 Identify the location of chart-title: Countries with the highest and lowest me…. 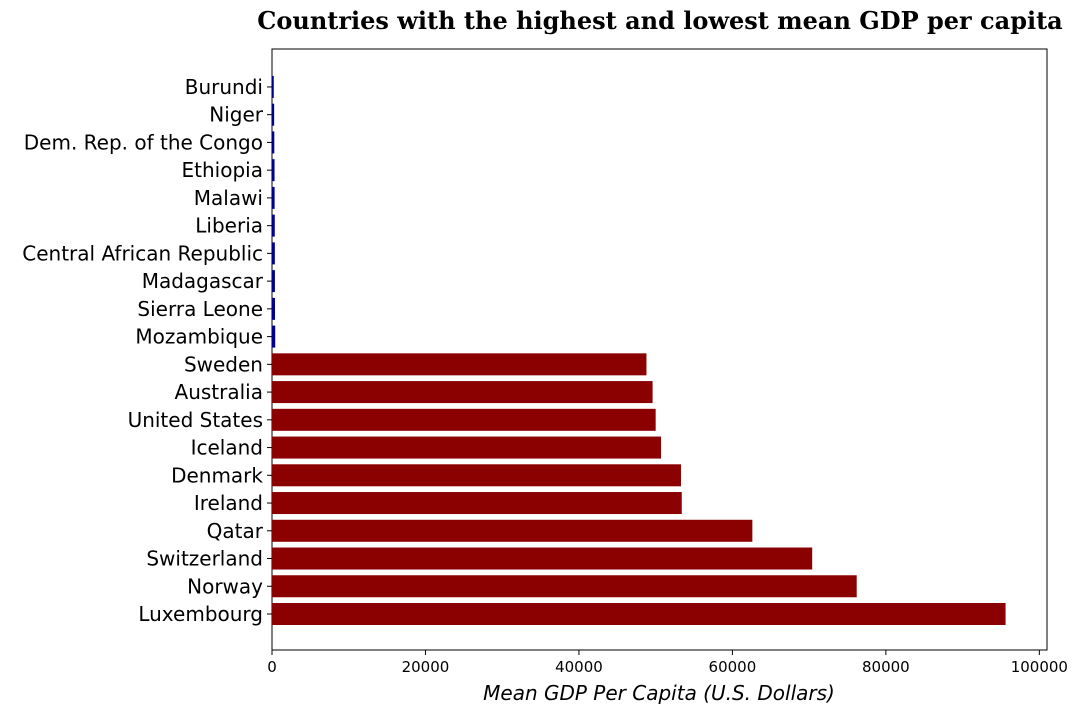
(659, 20).